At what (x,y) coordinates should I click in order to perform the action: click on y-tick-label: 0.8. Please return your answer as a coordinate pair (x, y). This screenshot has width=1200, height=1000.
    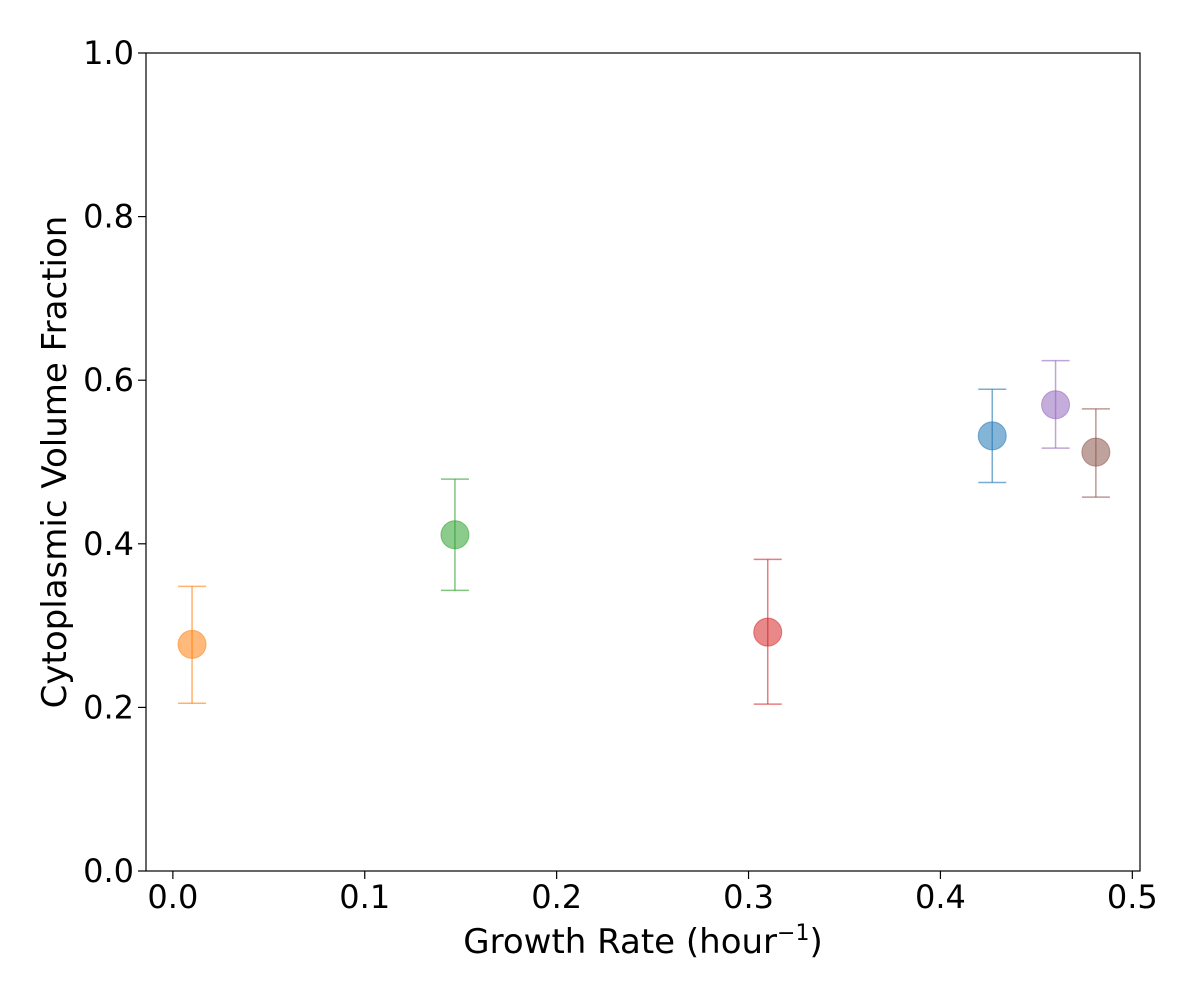
    Looking at the image, I should click on (108, 217).